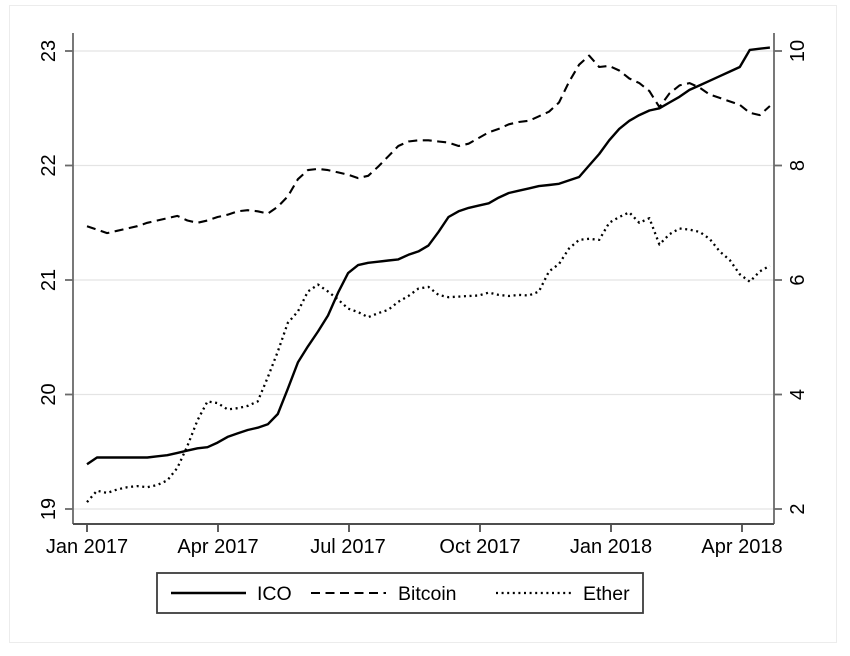  I want to click on y-axis-right-labels: 2 4 6 8 10, so click(798, 277).